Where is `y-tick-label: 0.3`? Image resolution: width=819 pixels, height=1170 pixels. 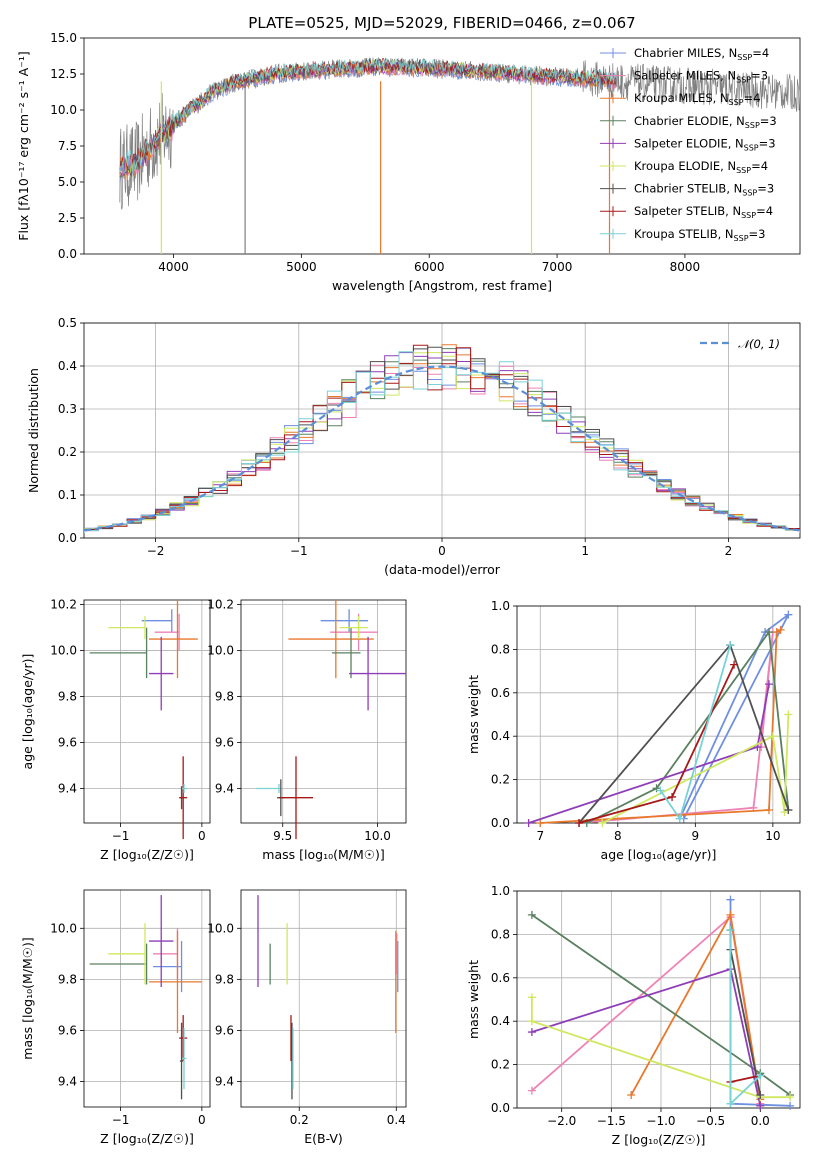
y-tick-label: 0.3 is located at coordinates (67, 409).